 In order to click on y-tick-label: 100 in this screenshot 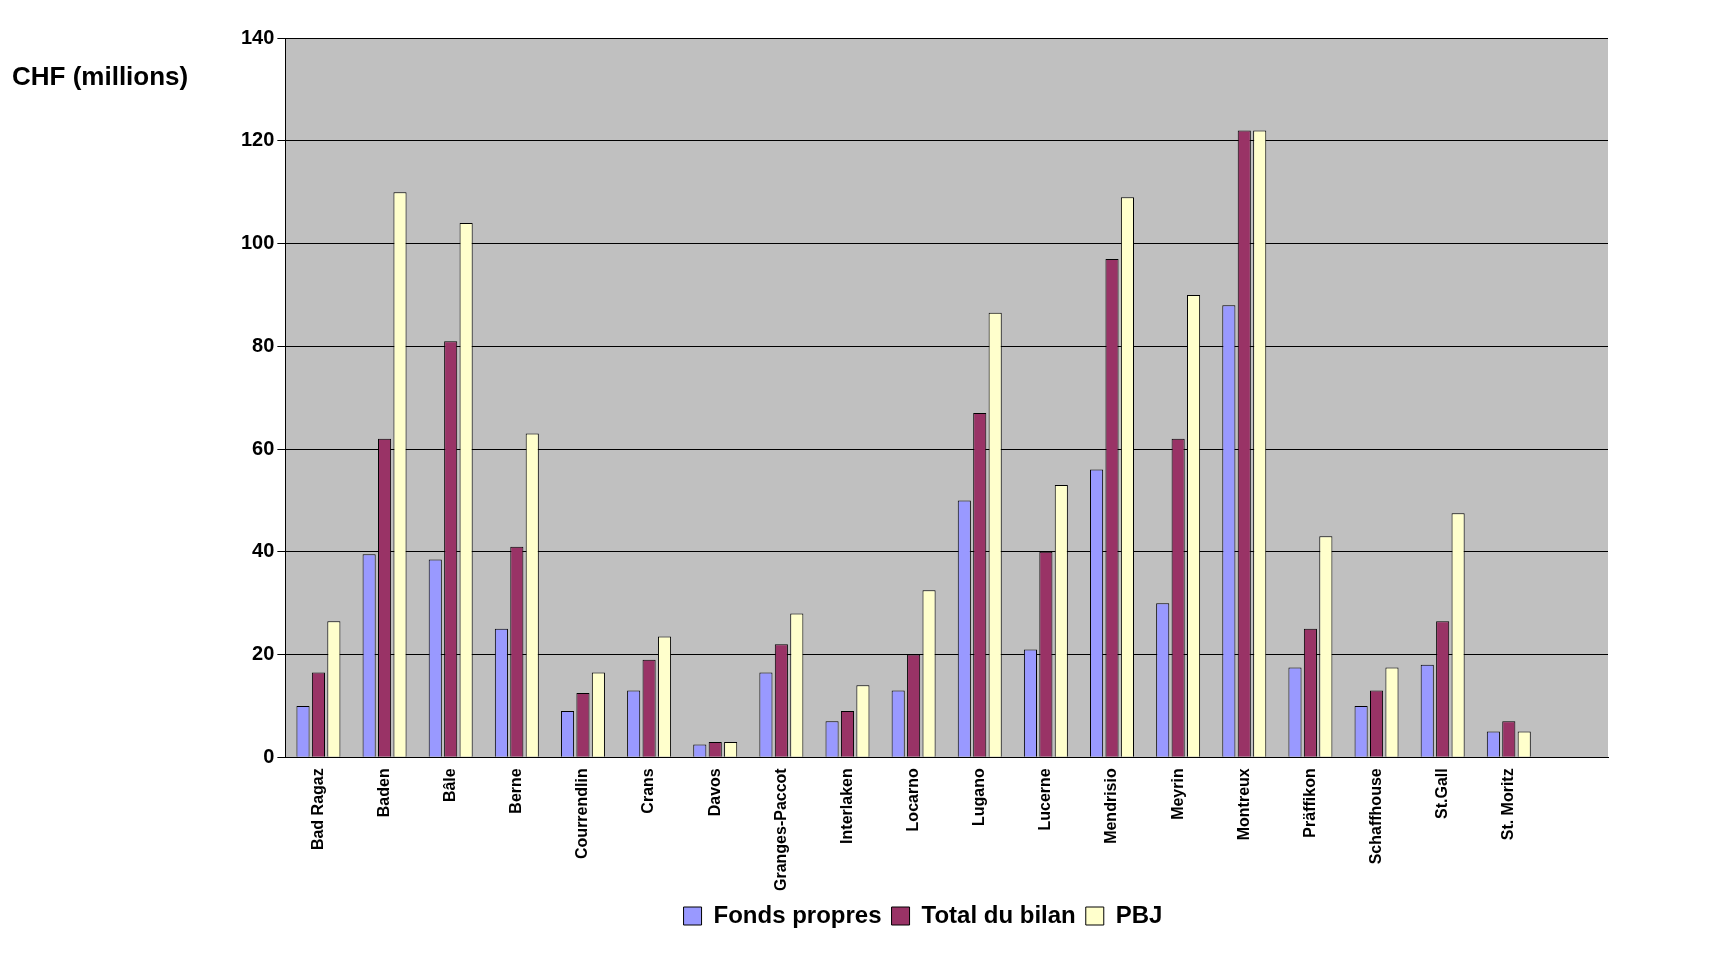, I will do `click(257, 242)`.